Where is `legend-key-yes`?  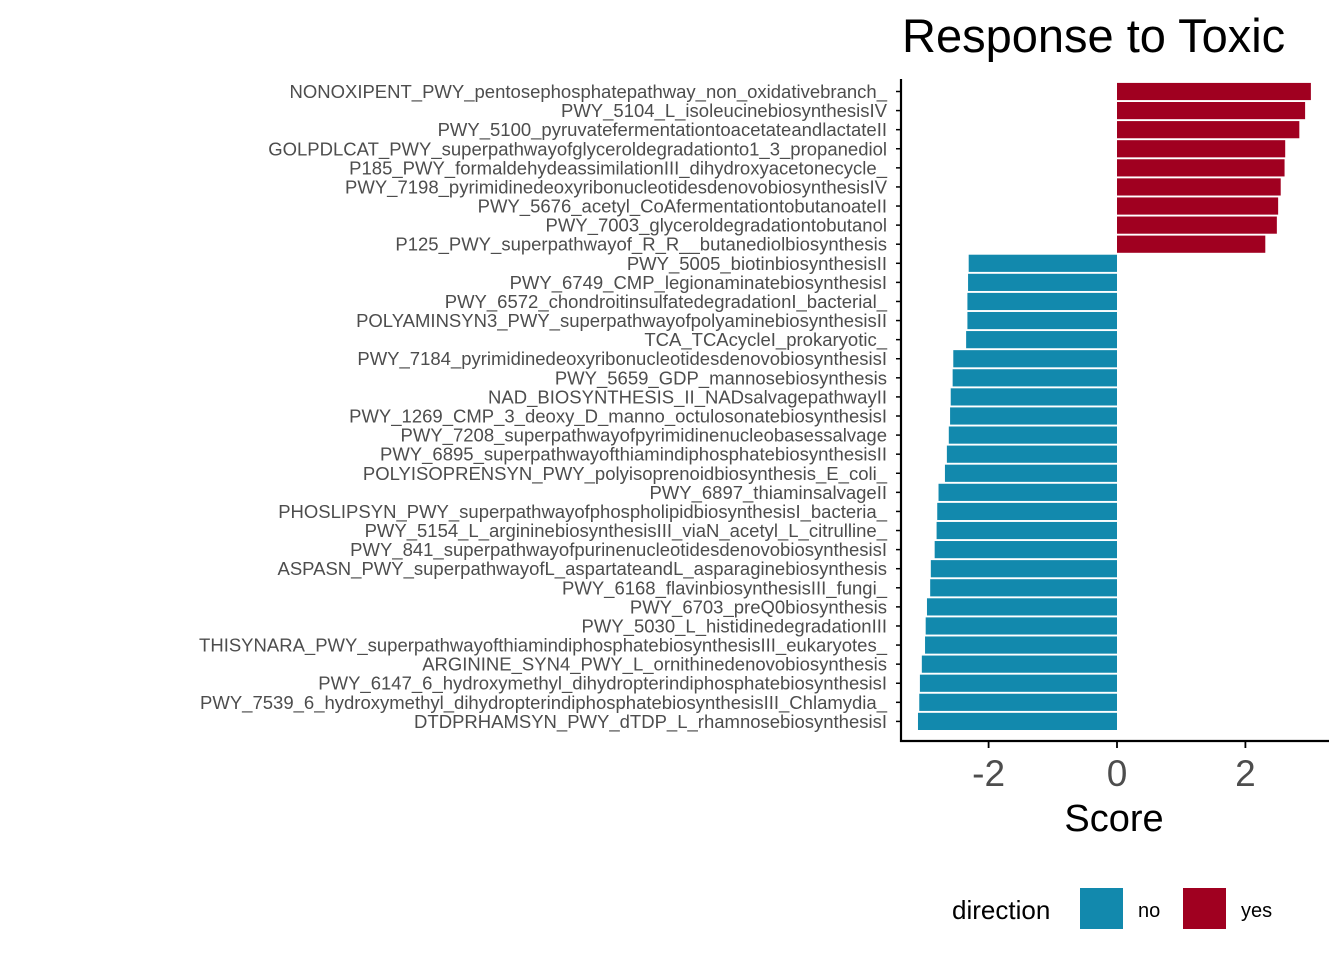 legend-key-yes is located at coordinates (1204, 908).